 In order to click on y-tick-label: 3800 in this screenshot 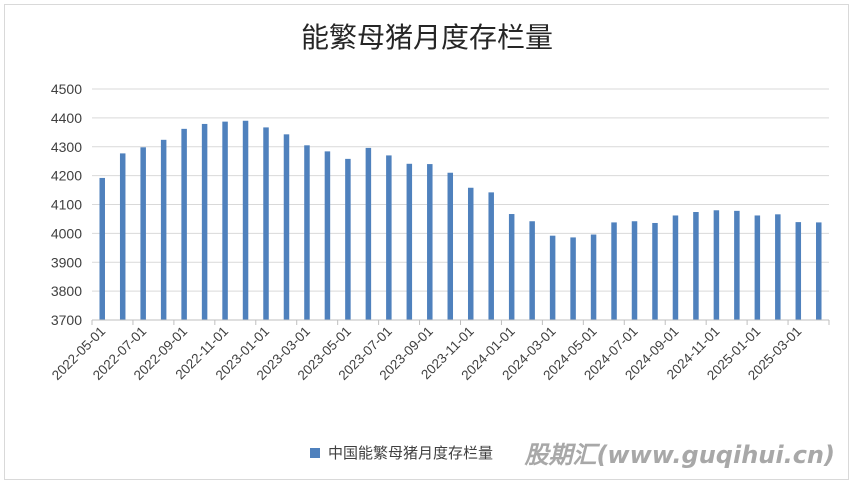, I will do `click(66, 291)`.